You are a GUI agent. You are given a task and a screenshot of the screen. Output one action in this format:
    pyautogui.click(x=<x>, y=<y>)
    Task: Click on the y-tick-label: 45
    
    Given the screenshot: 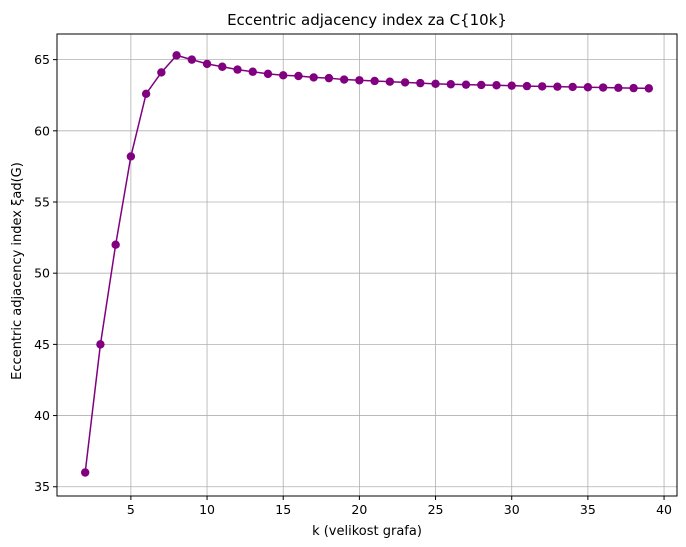 What is the action you would take?
    pyautogui.click(x=42, y=344)
    